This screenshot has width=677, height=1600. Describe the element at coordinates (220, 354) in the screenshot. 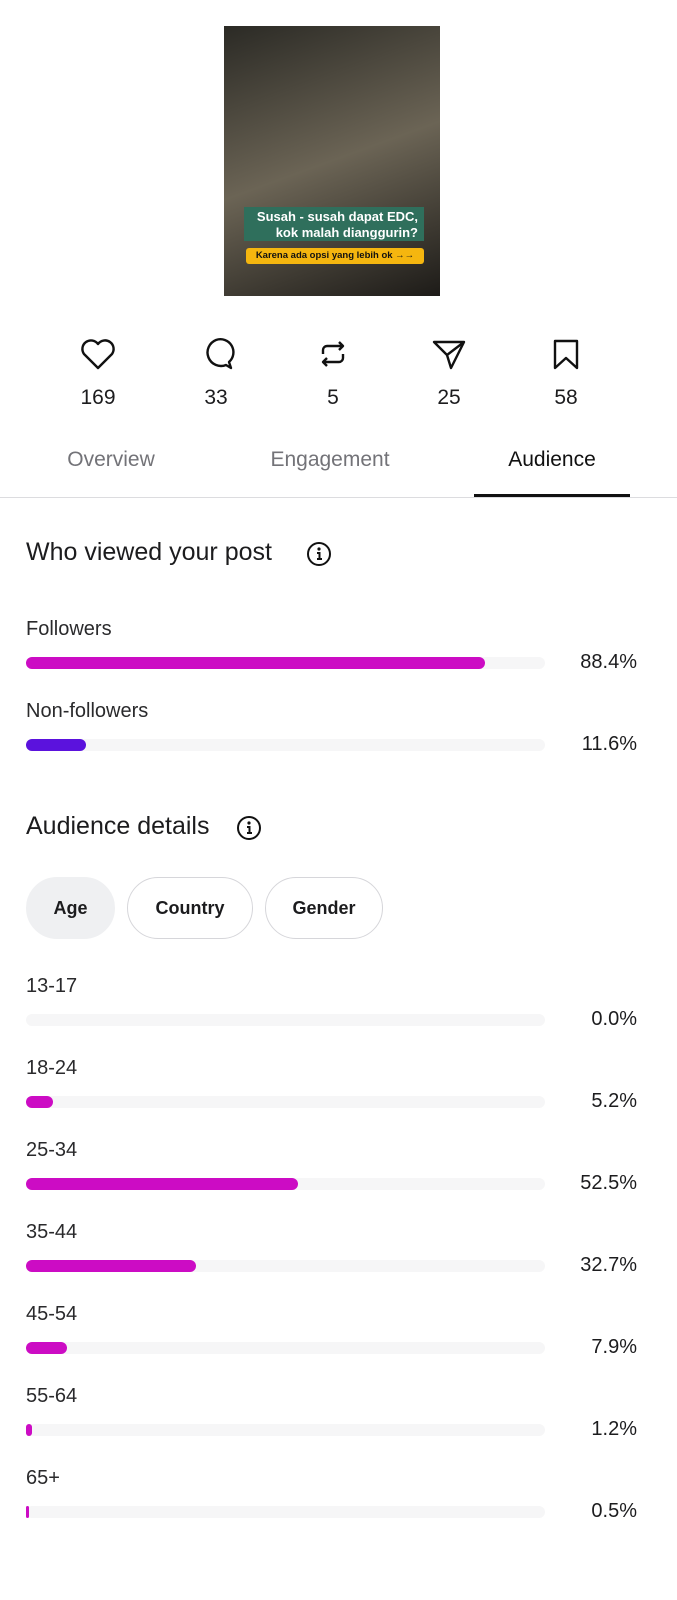

I see `comment-icon` at that location.